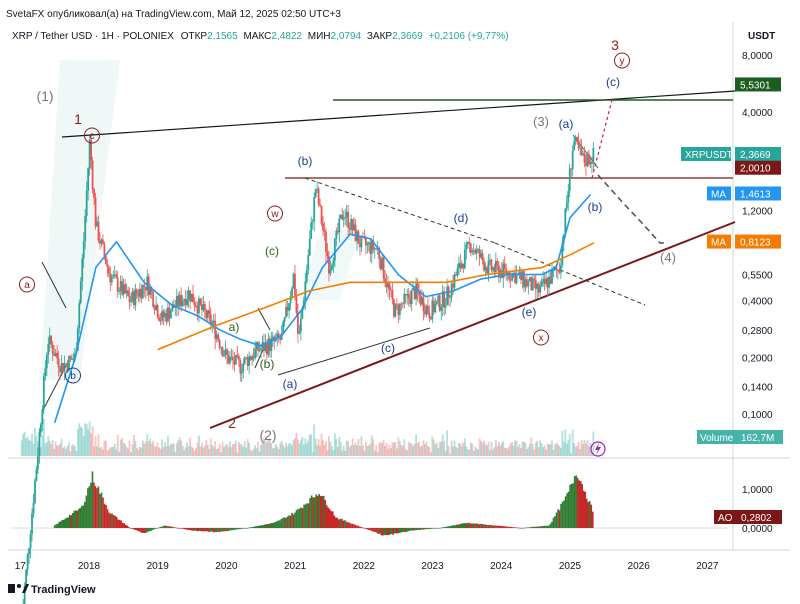 This screenshot has height=604, width=800. I want to click on wave-label: (d), so click(461, 218).